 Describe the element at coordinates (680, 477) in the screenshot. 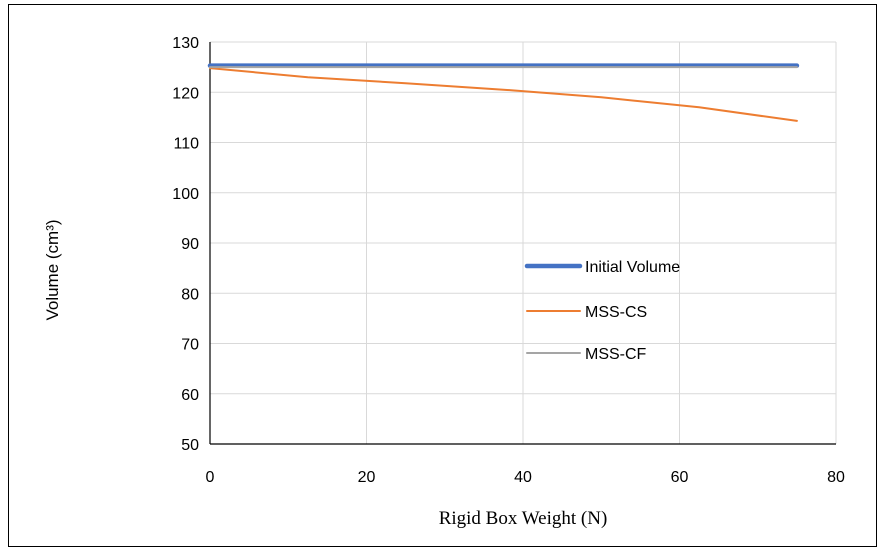

I see `x-tick-label-3: 60` at that location.